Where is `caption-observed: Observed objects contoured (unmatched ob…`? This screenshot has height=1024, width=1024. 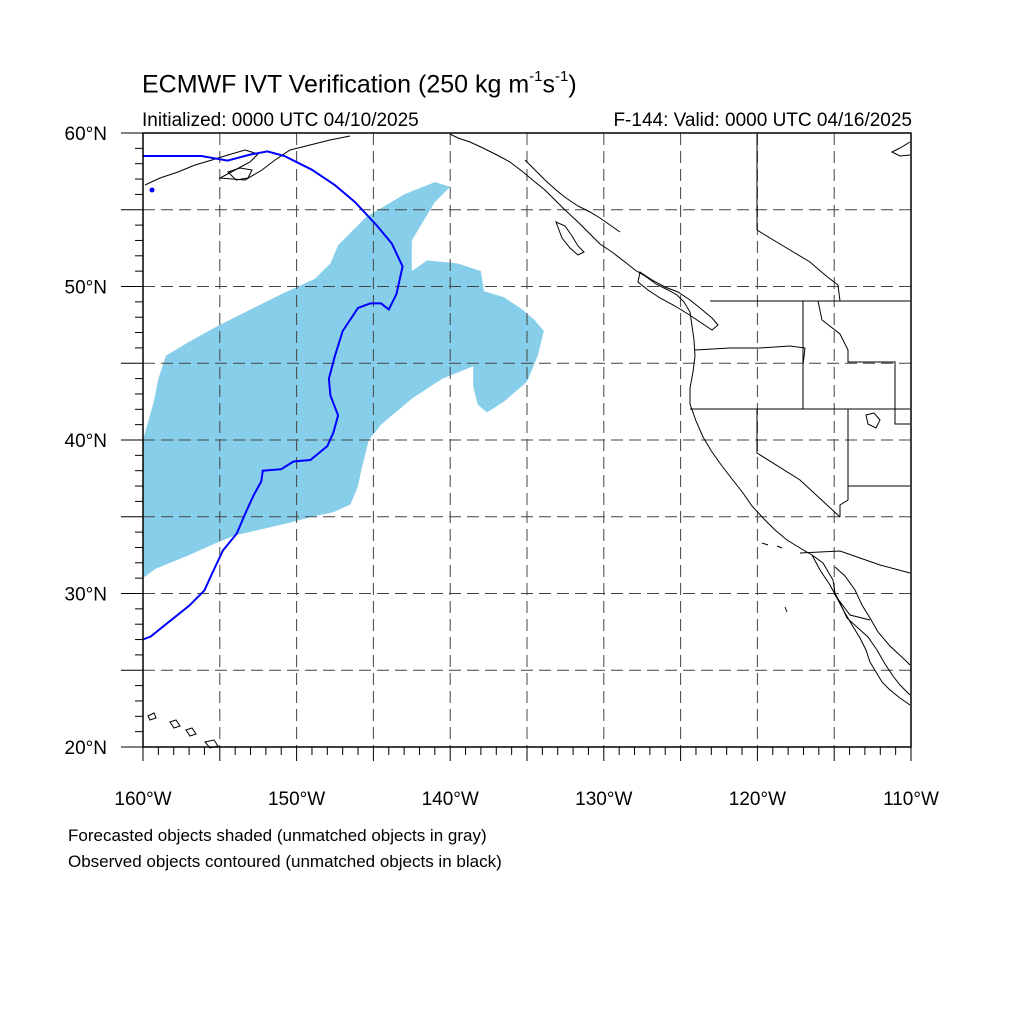 caption-observed: Observed objects contoured (unmatched ob… is located at coordinates (285, 861).